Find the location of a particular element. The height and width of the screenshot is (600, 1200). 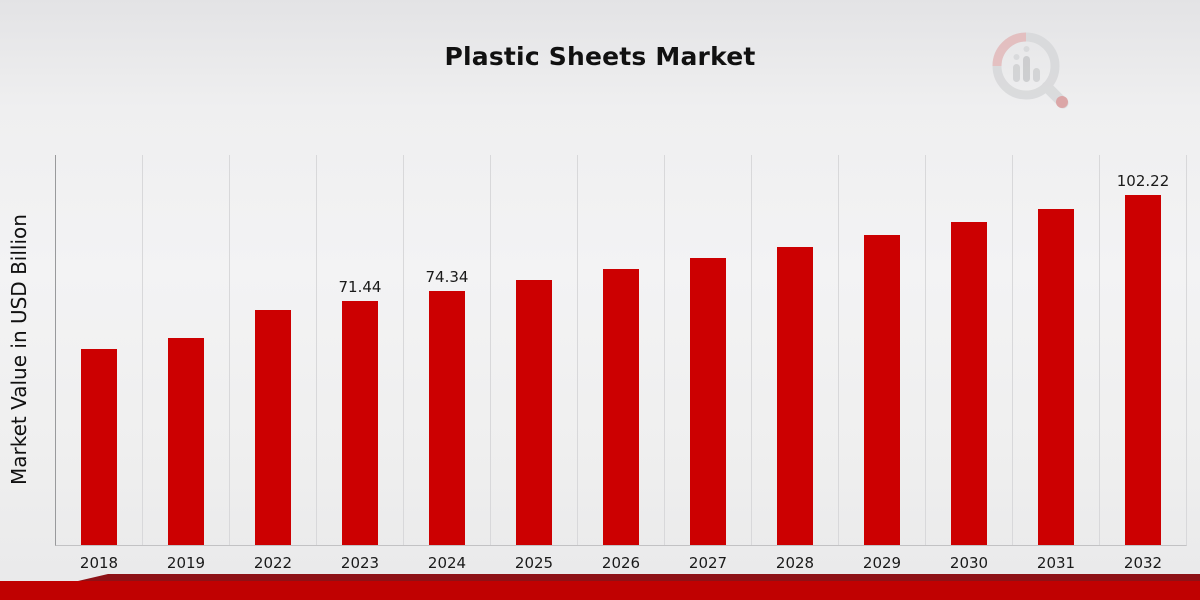

x-tick-label: 2031 is located at coordinates (1056, 563).